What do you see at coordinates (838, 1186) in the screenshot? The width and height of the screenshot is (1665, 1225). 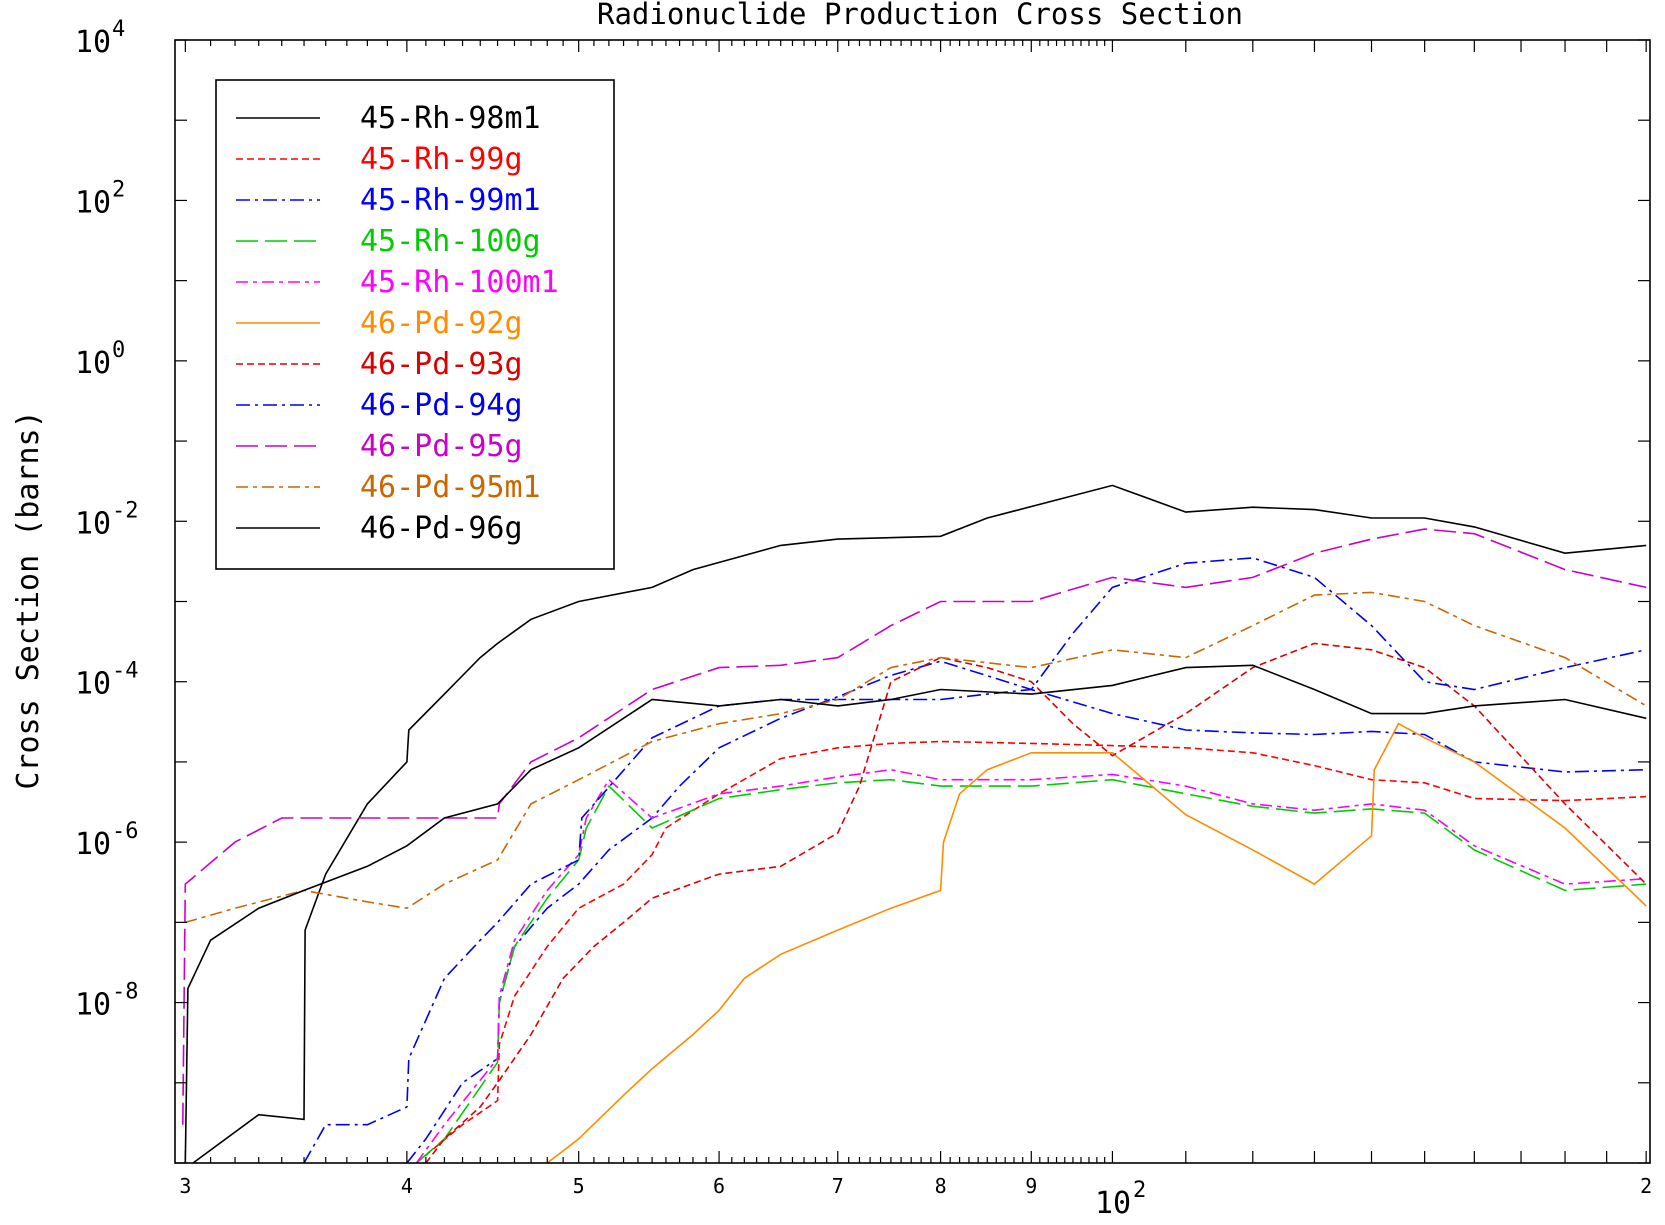 I see `x-tick-label: 7` at bounding box center [838, 1186].